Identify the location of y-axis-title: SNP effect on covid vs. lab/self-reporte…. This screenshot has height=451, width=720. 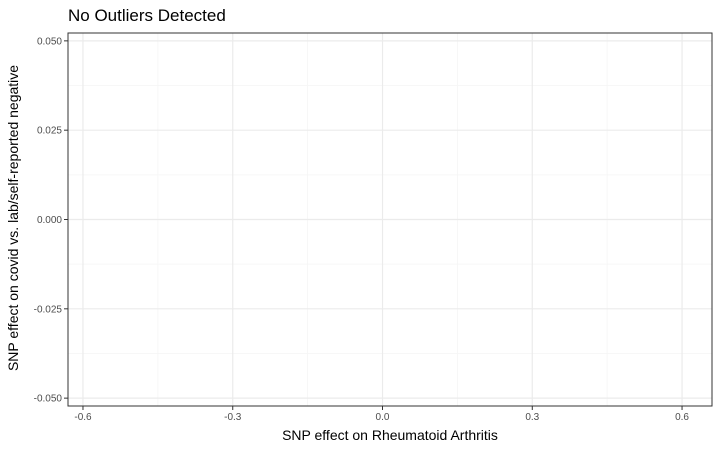
(13, 218).